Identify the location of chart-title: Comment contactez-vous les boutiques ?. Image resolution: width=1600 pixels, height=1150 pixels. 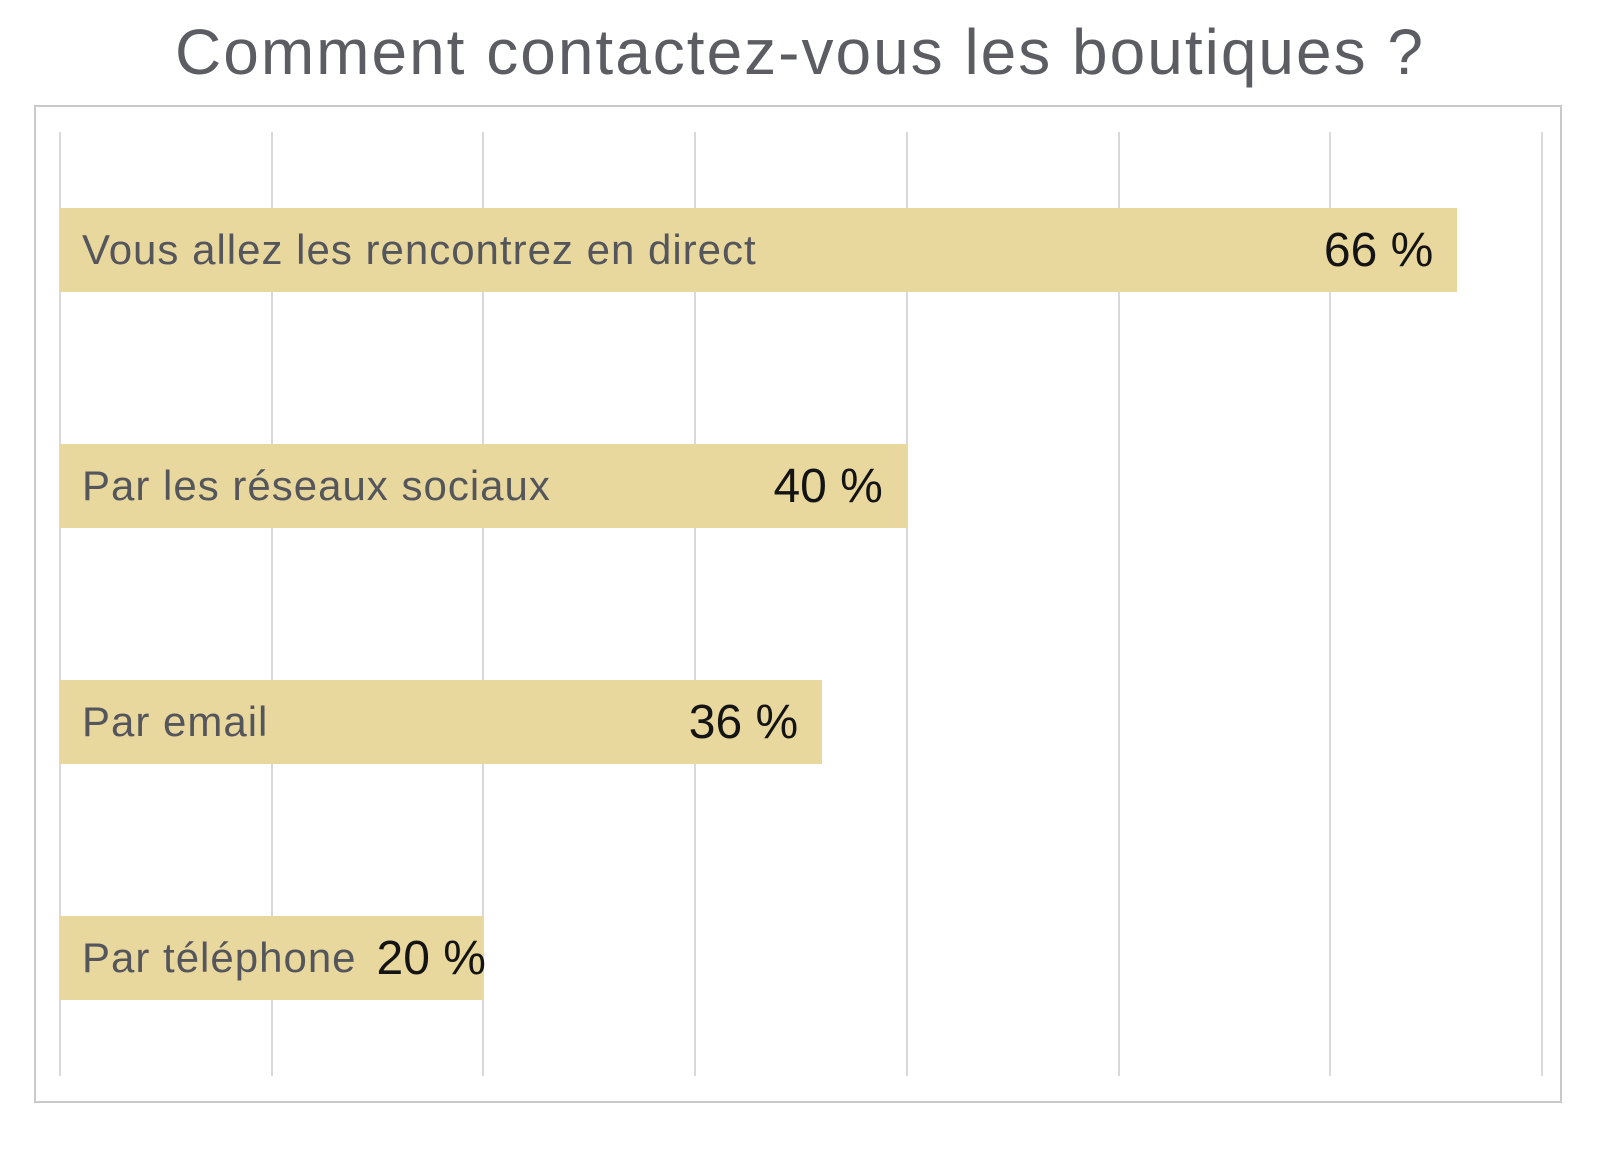
(800, 52).